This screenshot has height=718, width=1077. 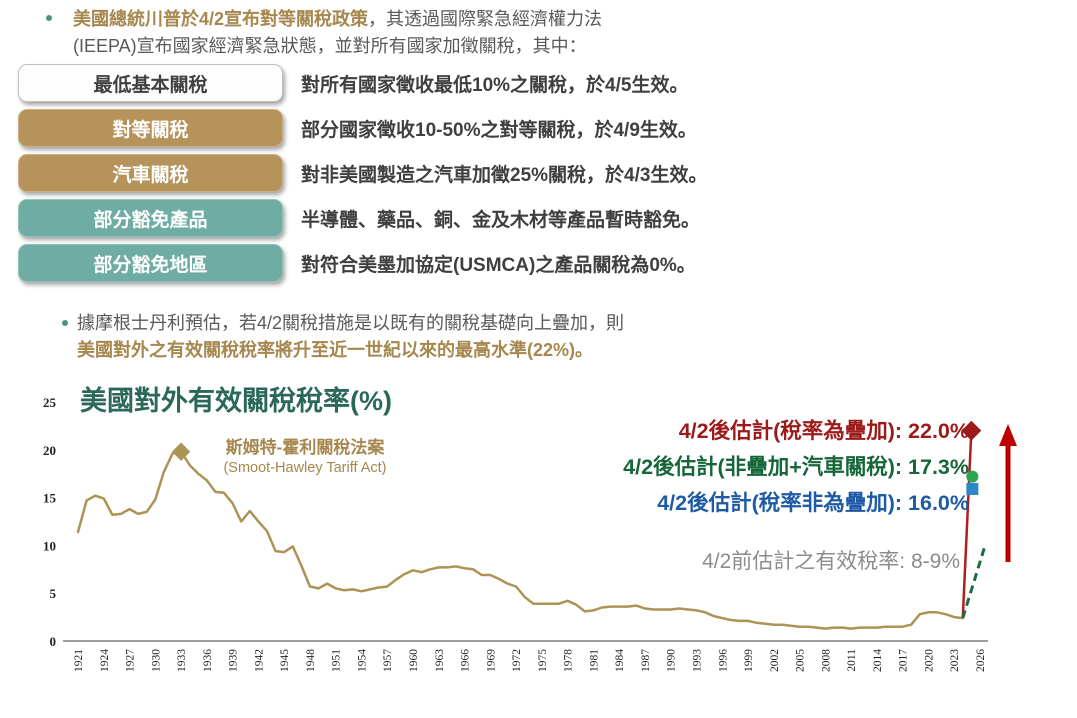 I want to click on x-tick-label: 2026, so click(x=981, y=660).